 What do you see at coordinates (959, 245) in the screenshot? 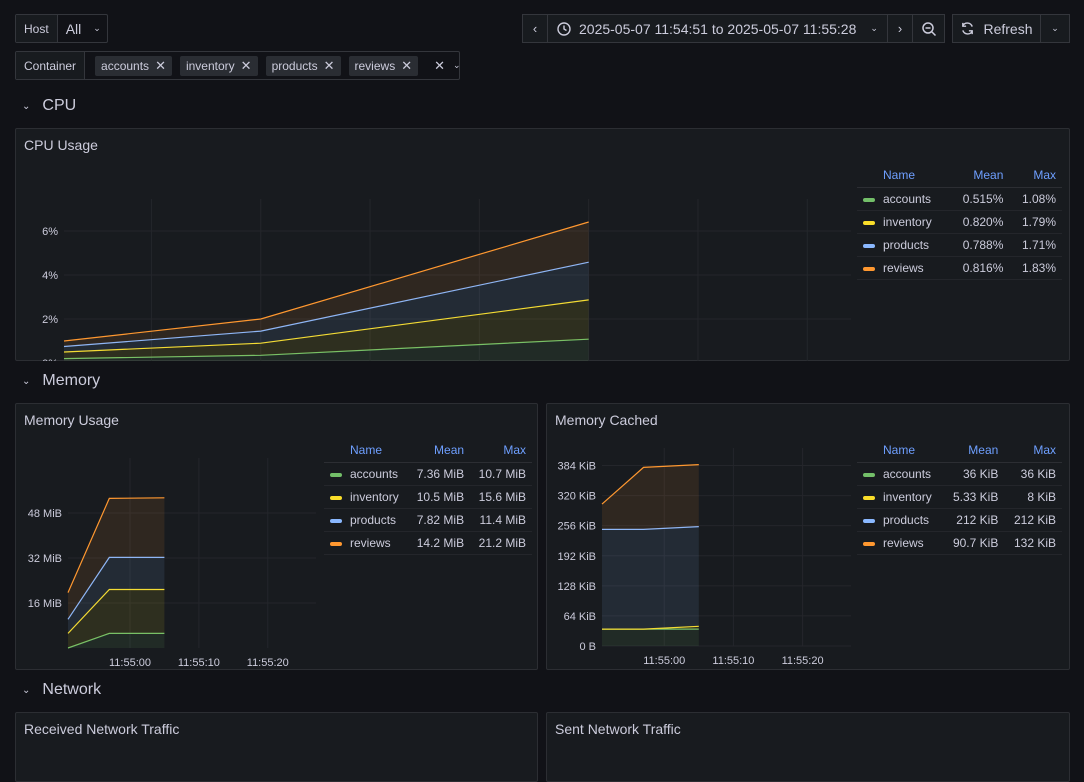
I see `legend-row: products 0.788% 1.71%` at bounding box center [959, 245].